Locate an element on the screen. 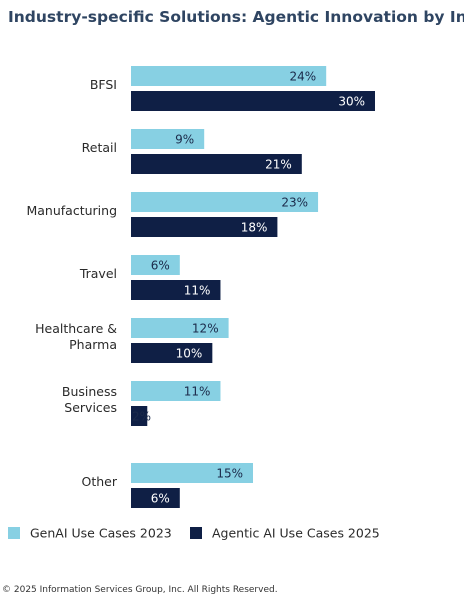 This screenshot has height=600, width=464. value-label: 18% is located at coordinates (254, 228).